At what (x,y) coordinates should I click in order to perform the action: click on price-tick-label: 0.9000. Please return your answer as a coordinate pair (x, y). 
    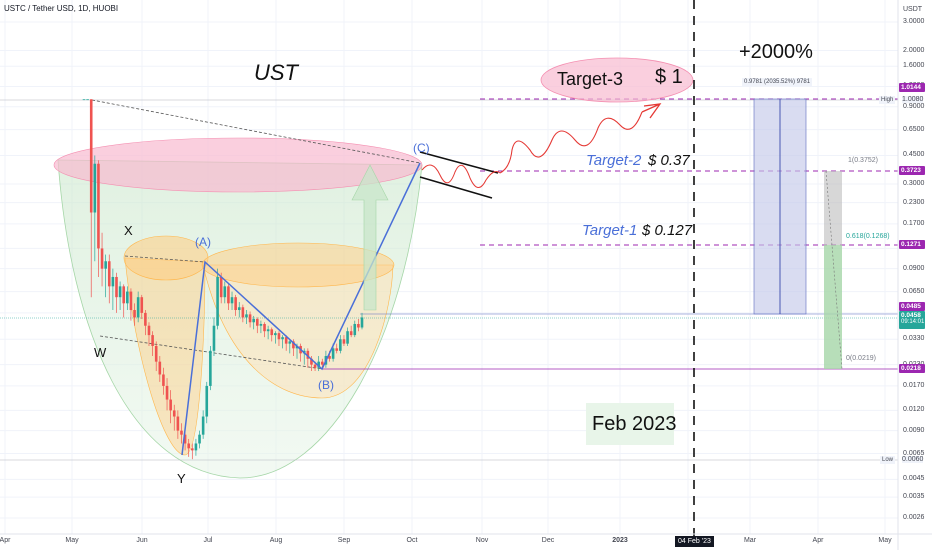
    Looking at the image, I should click on (914, 106).